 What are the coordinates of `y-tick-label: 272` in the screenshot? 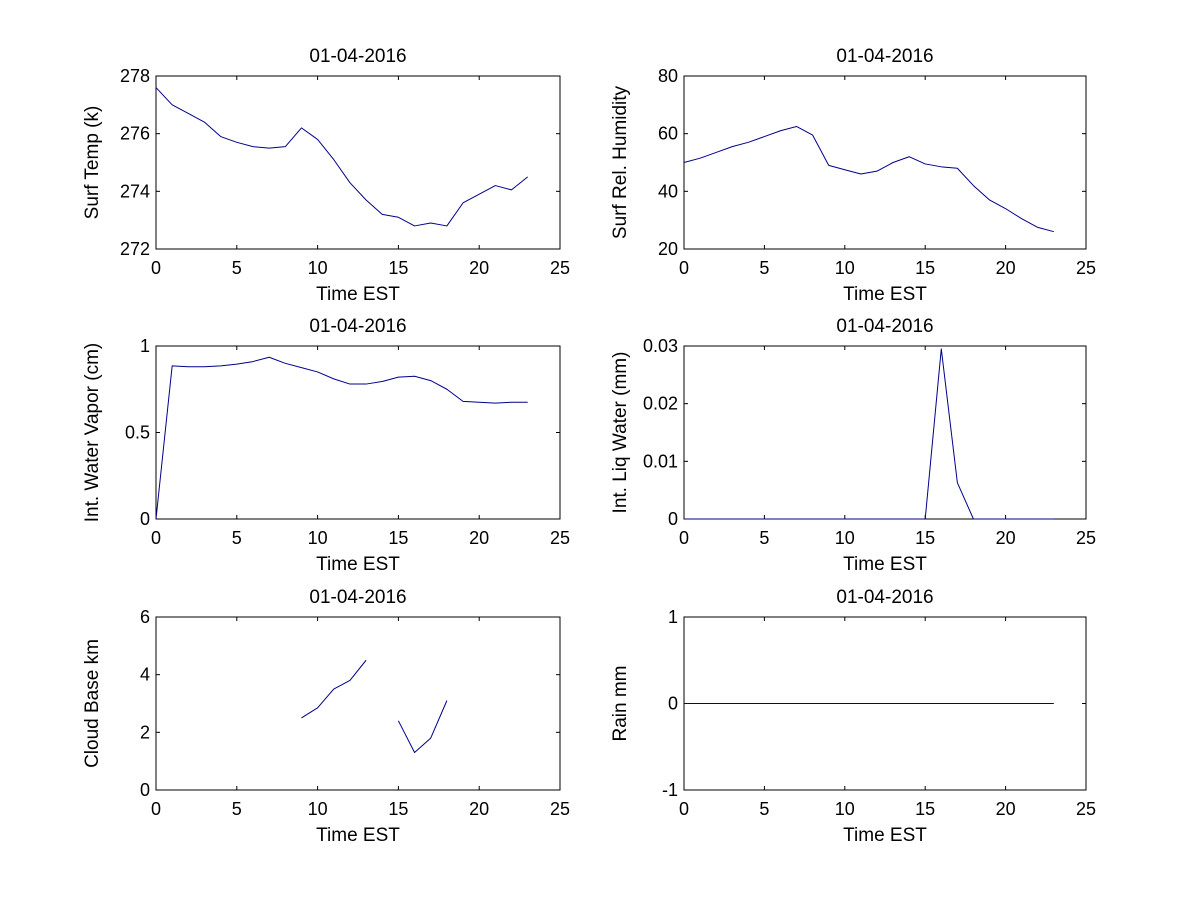 It's located at (135, 249).